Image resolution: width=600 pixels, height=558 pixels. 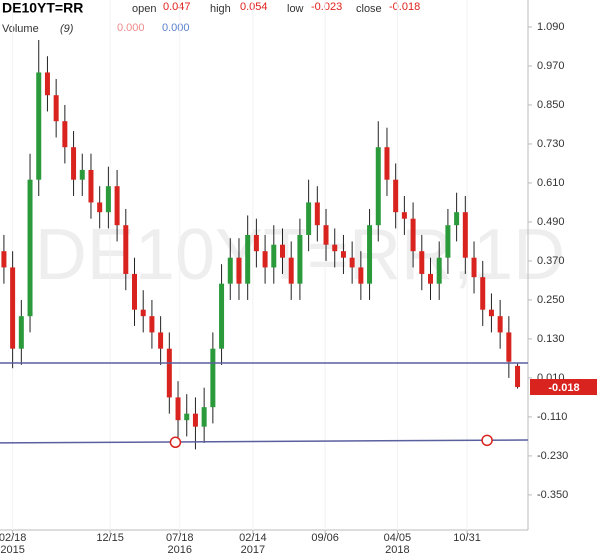 What do you see at coordinates (177, 7) in the screenshot?
I see `legend-value: 0.047` at bounding box center [177, 7].